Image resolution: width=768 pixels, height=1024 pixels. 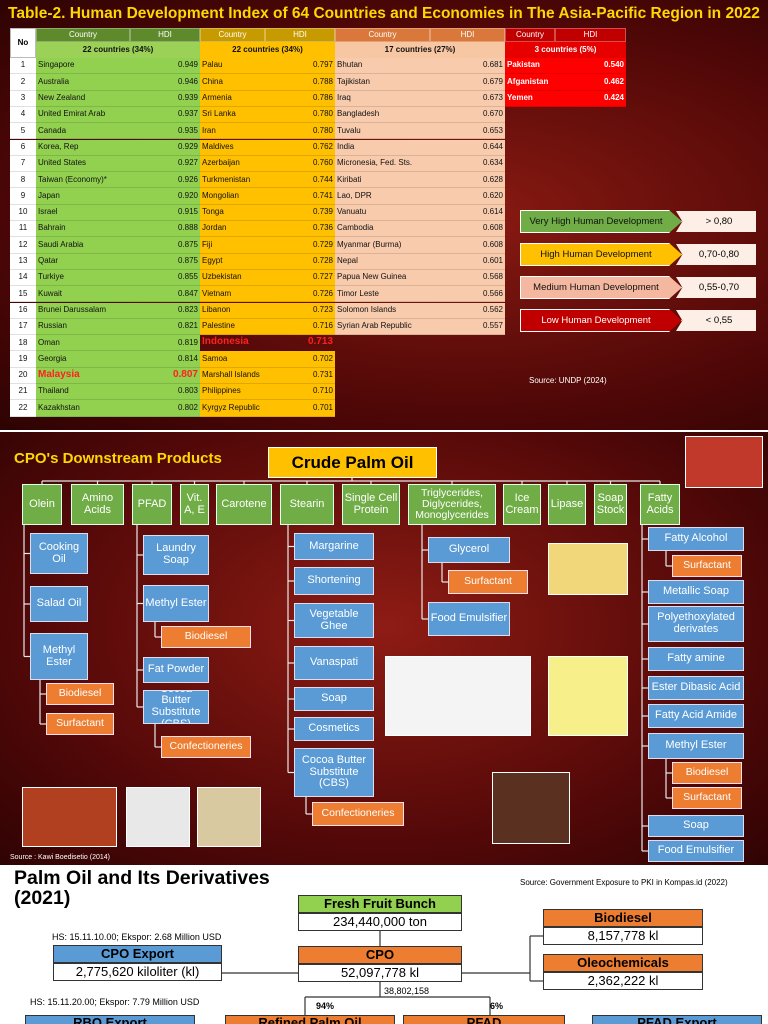 I want to click on hdi-cell: 0.821, so click(x=165, y=327).